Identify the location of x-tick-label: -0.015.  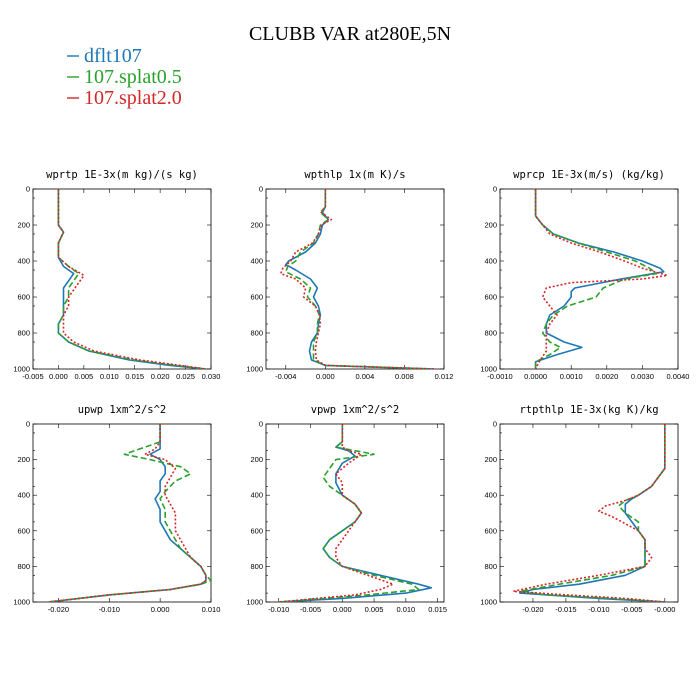
(565, 609).